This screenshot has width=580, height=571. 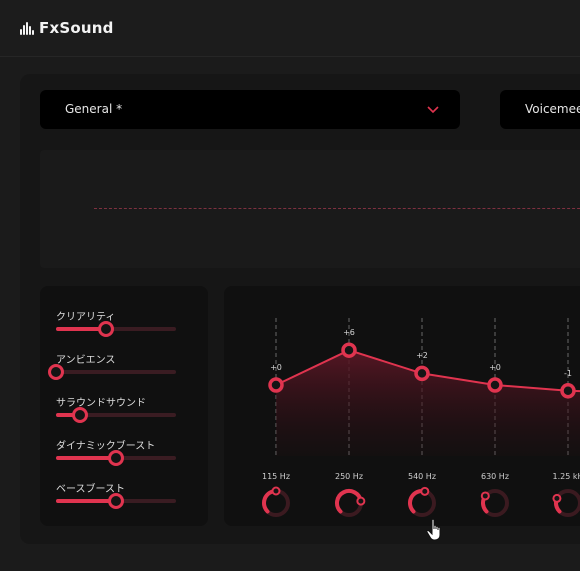 I want to click on band-frequency-label: 115 Hz, so click(x=276, y=476).